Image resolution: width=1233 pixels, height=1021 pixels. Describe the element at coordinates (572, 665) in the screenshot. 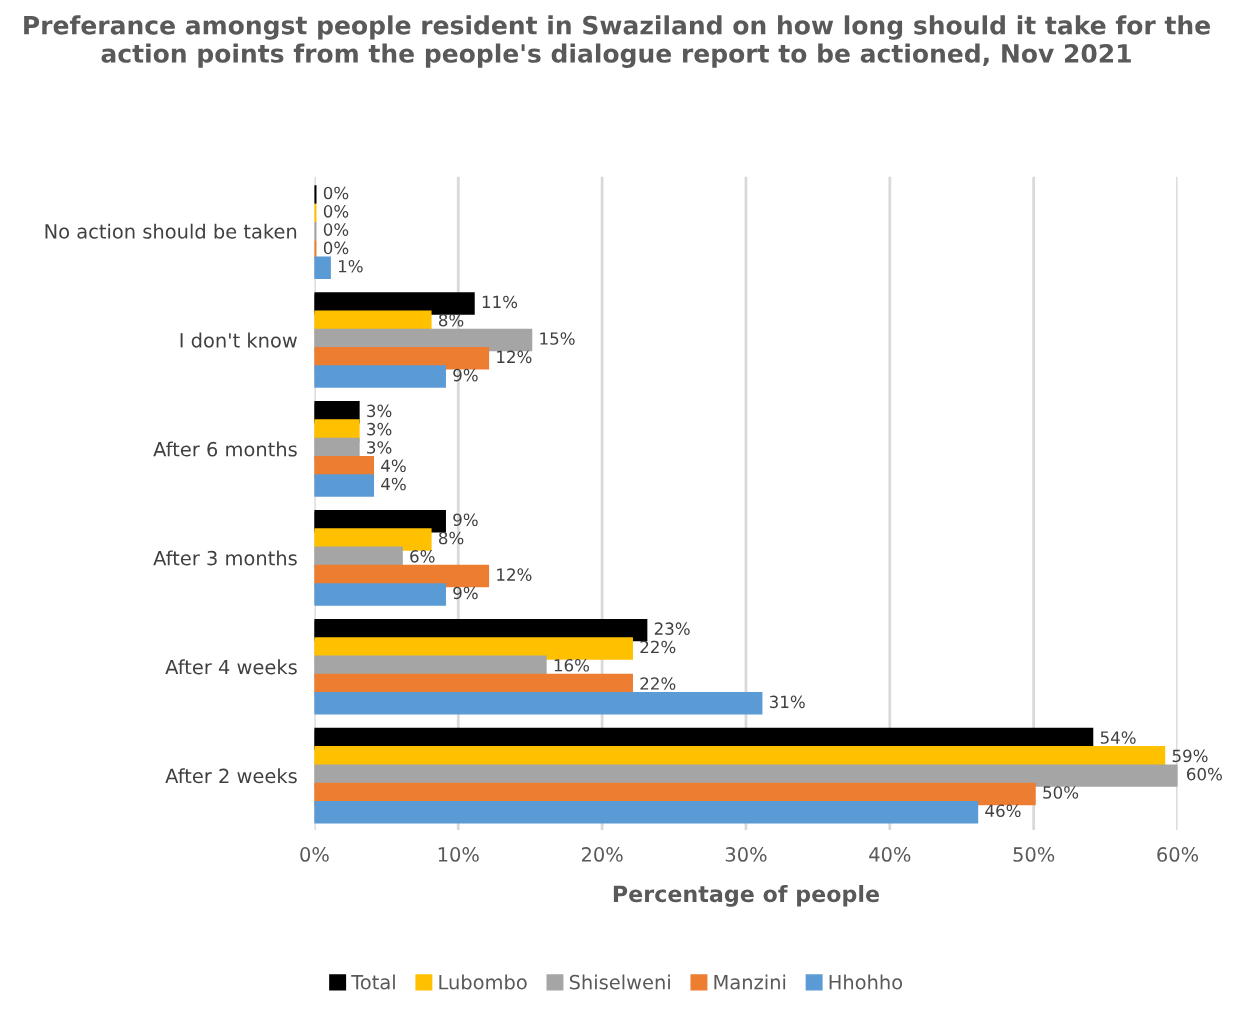

I see `data-label: 16%` at that location.